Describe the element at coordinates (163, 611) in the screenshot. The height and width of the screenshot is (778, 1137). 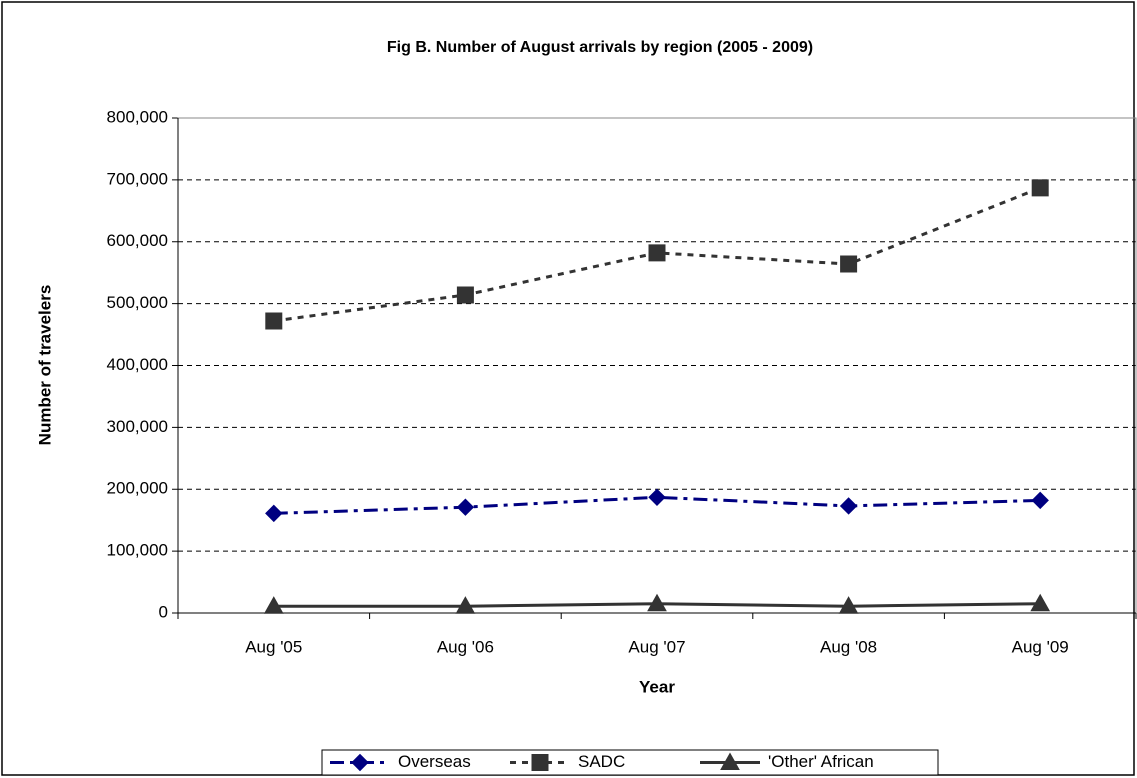
I see `y-tick-label: 0` at that location.